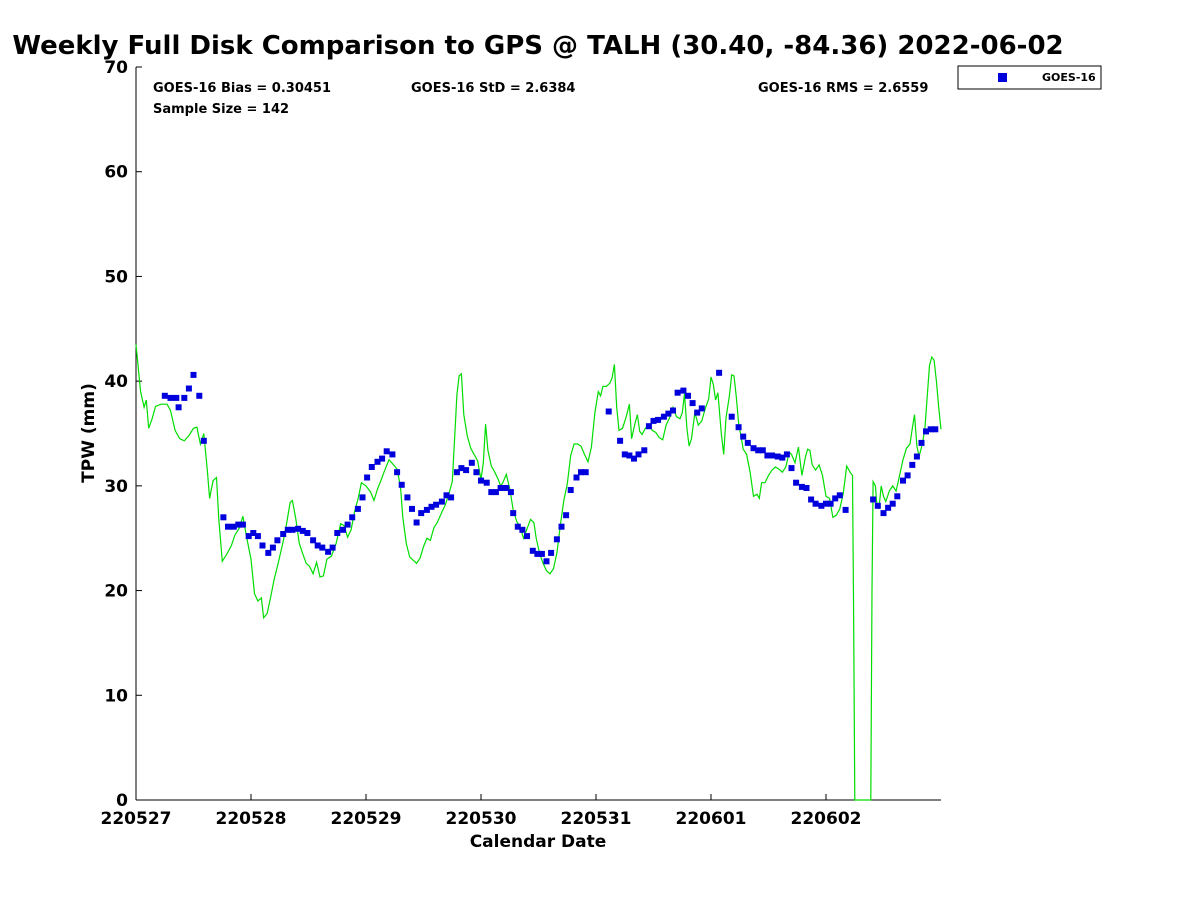 The width and height of the screenshot is (1200, 900). Describe the element at coordinates (116, 68) in the screenshot. I see `y-tick-label: 70` at that location.